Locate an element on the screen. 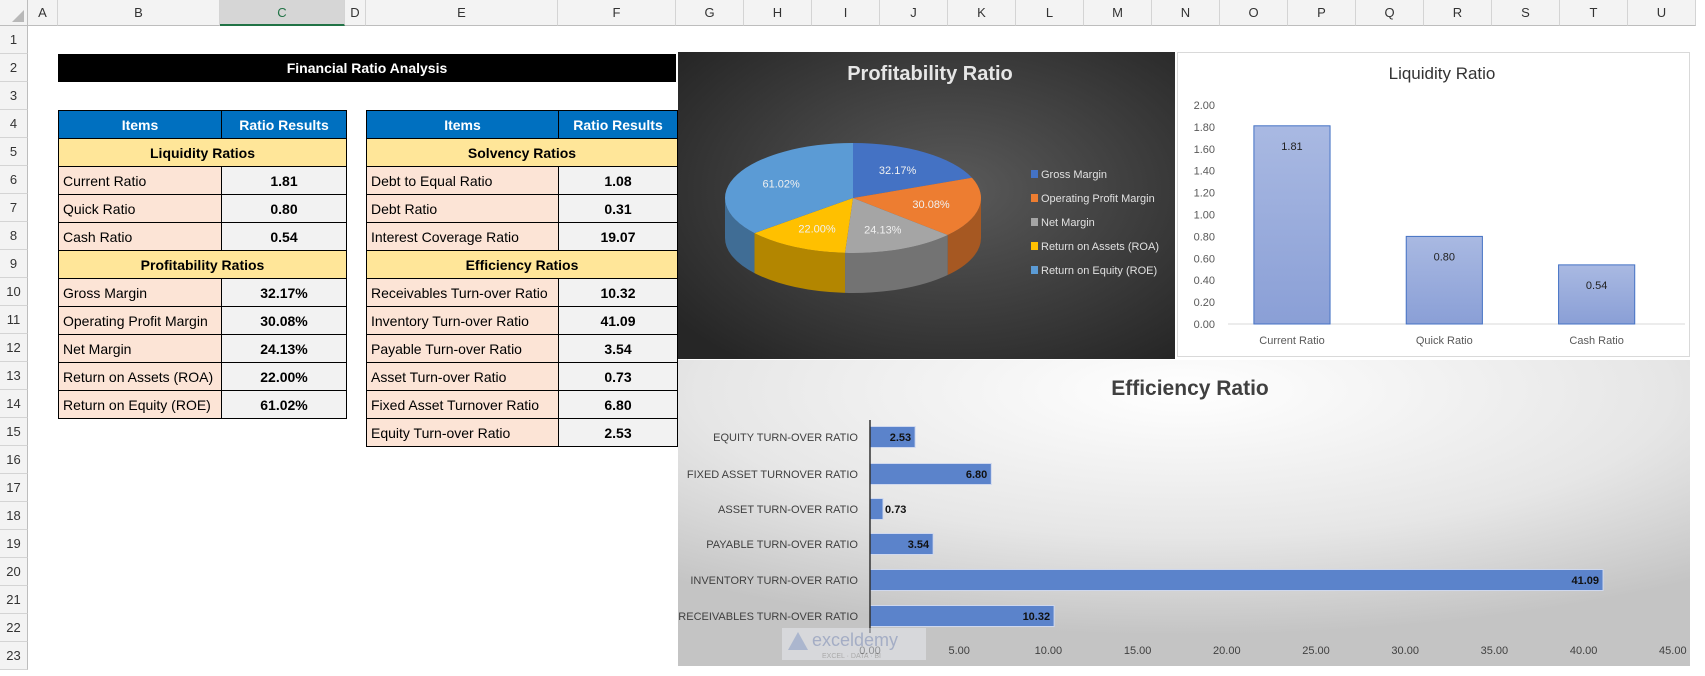  column-header-L: L is located at coordinates (1050, 13).